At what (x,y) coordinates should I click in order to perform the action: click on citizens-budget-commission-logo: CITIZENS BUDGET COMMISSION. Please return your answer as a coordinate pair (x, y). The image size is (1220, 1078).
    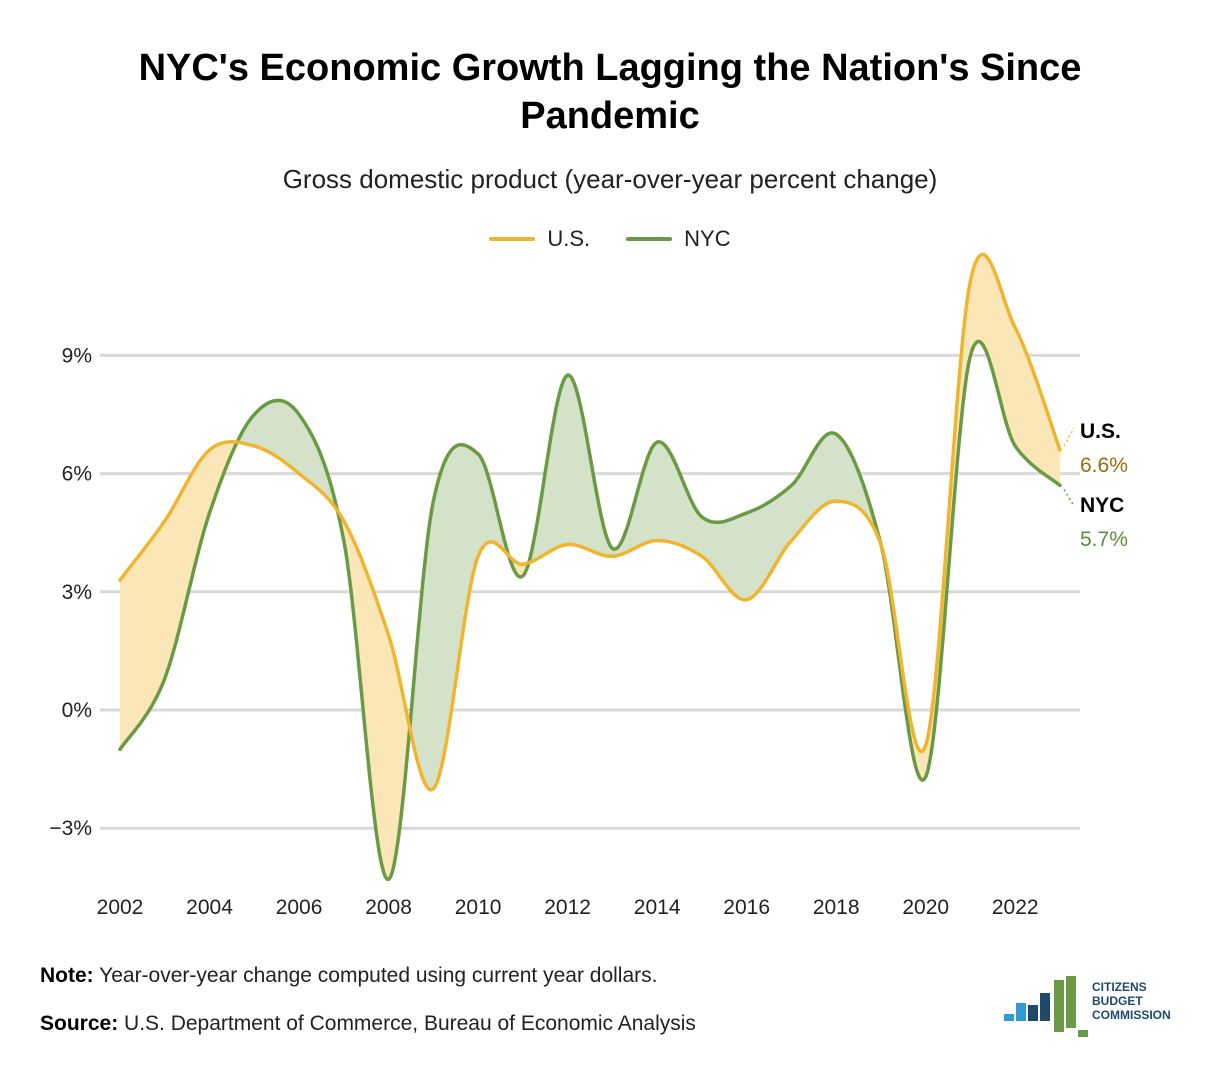
    Looking at the image, I should click on (1087, 1006).